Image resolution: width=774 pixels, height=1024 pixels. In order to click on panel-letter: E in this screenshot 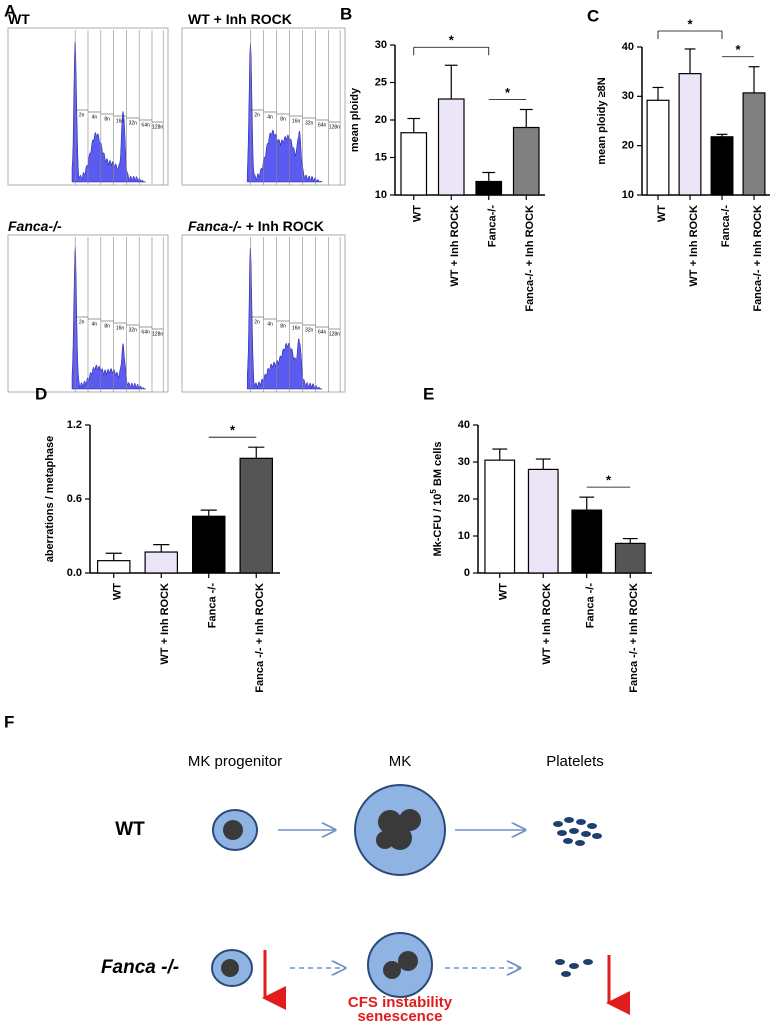, I will do `click(428, 393)`.